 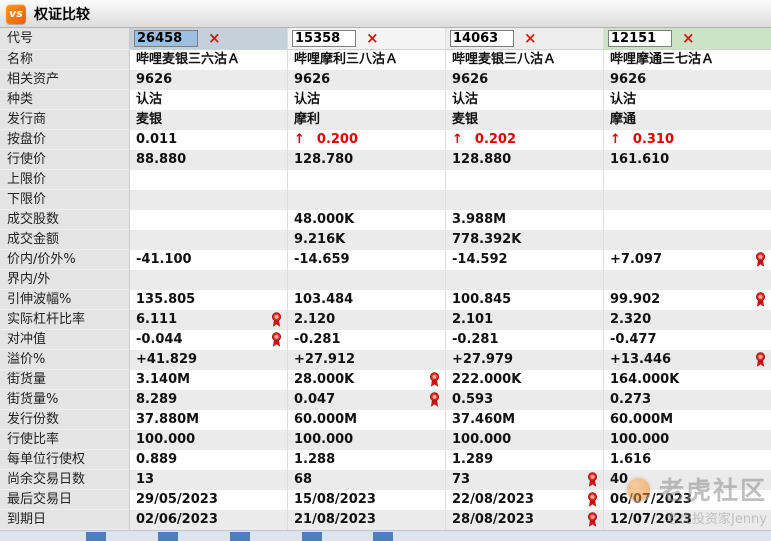 I want to click on up-arrow-icon: ↑, so click(x=615, y=139).